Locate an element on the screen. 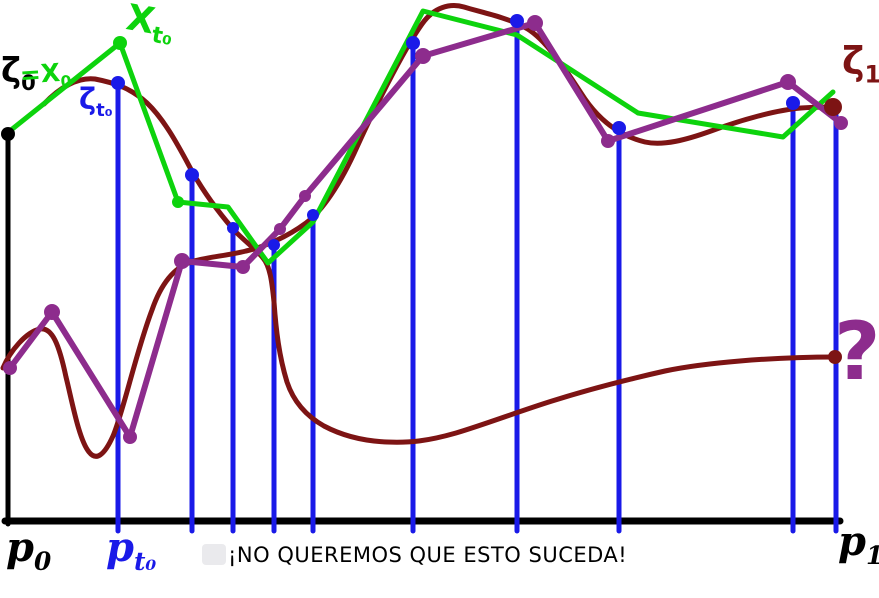 The width and height of the screenshot is (879, 598). label-p-t0: pt₀ is located at coordinates (131, 551).